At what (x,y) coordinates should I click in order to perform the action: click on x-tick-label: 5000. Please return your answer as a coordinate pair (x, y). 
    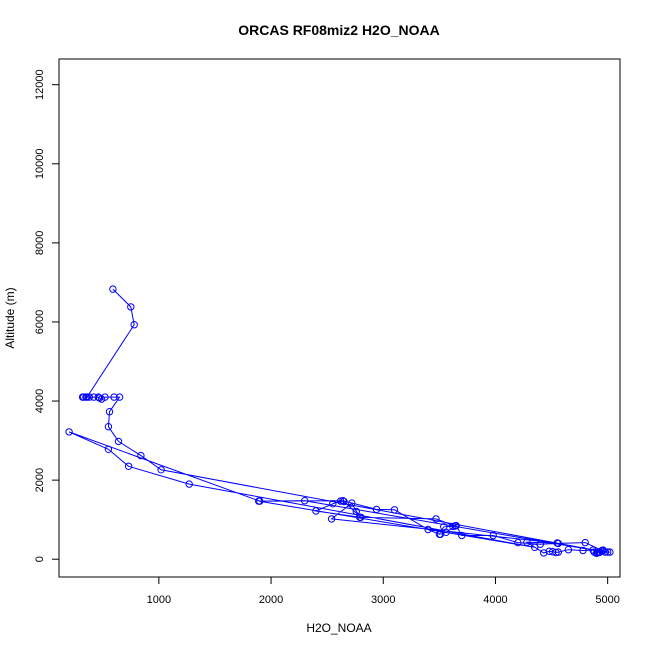
    Looking at the image, I should click on (607, 600).